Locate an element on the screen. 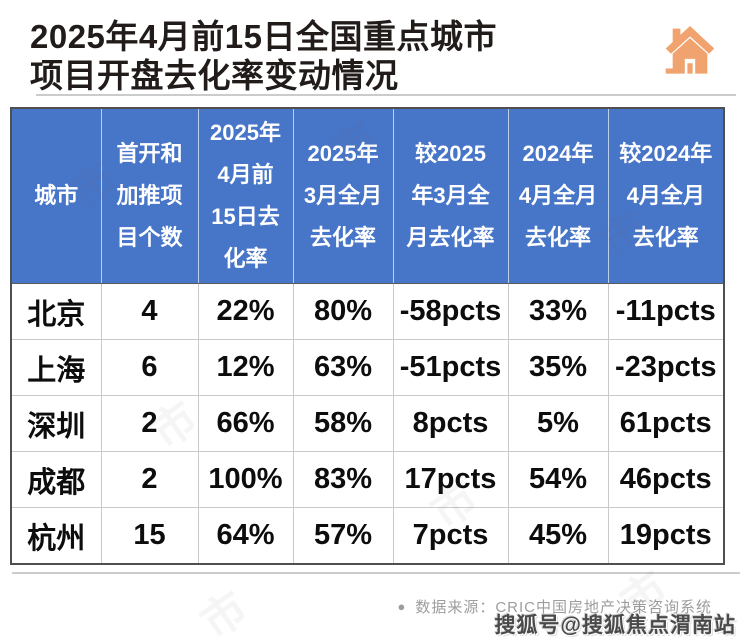 The width and height of the screenshot is (740, 642). table-row-beijing: 北京 4 22% 80% -58pcts 33% -11pcts is located at coordinates (367, 311).